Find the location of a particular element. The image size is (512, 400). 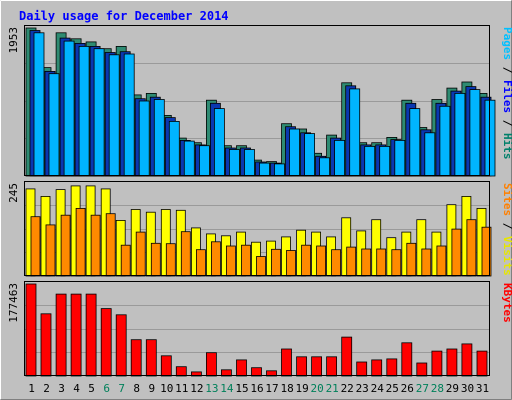

legend-part: Pages is located at coordinates (506, 43).